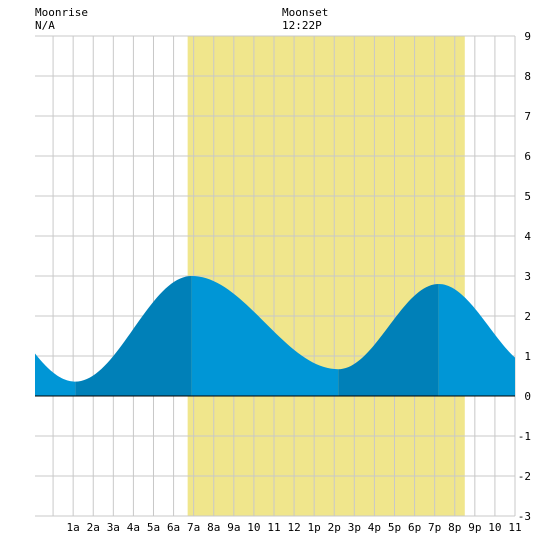 The height and width of the screenshot is (550, 550). What do you see at coordinates (314, 527) in the screenshot?
I see `x-tick-label: 1p` at bounding box center [314, 527].